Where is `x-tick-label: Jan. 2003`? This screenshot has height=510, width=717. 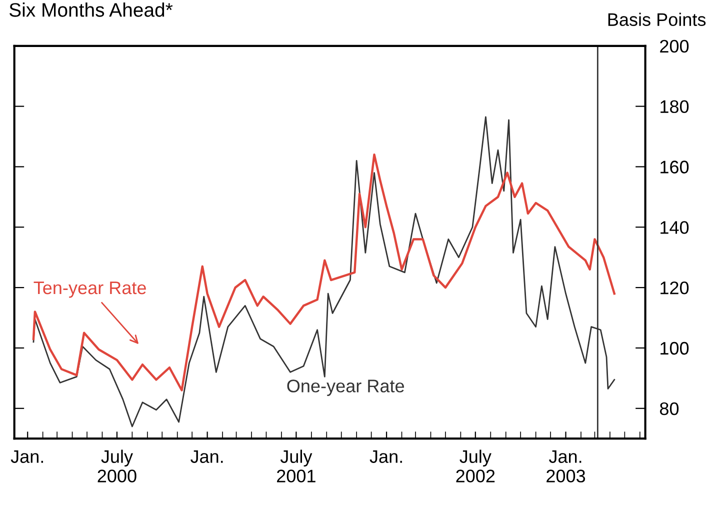
x-tick-label: Jan. 2003 is located at coordinates (566, 466).